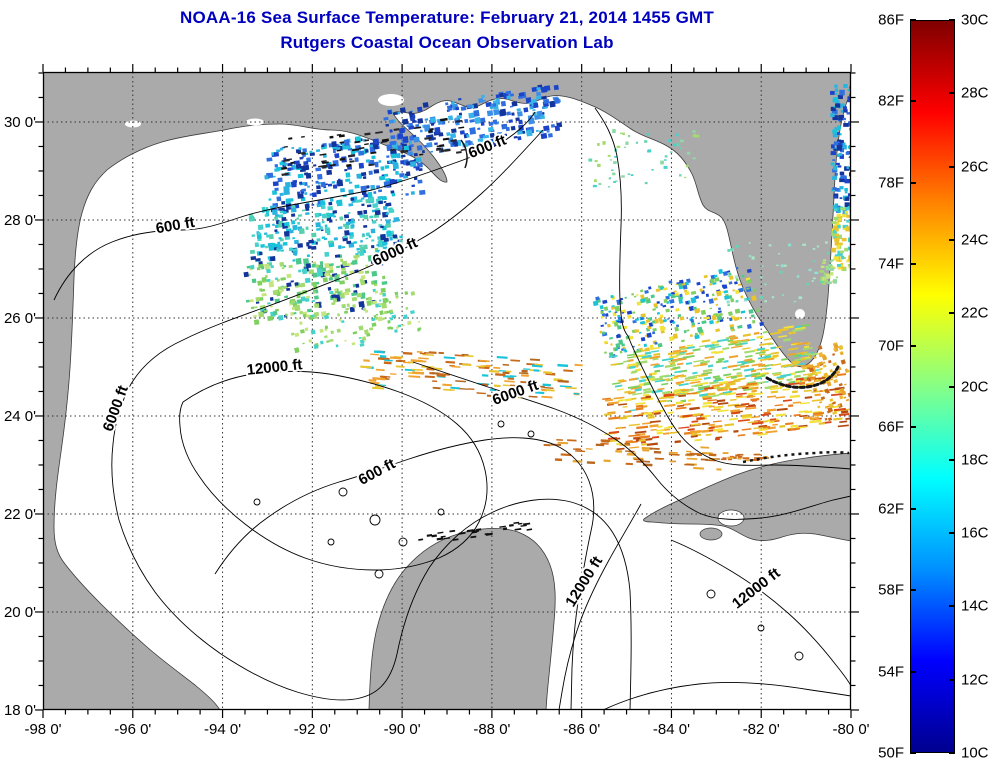 Image resolution: width=992 pixels, height=770 pixels. What do you see at coordinates (531, 434) in the screenshot?
I see `contour-islet` at bounding box center [531, 434].